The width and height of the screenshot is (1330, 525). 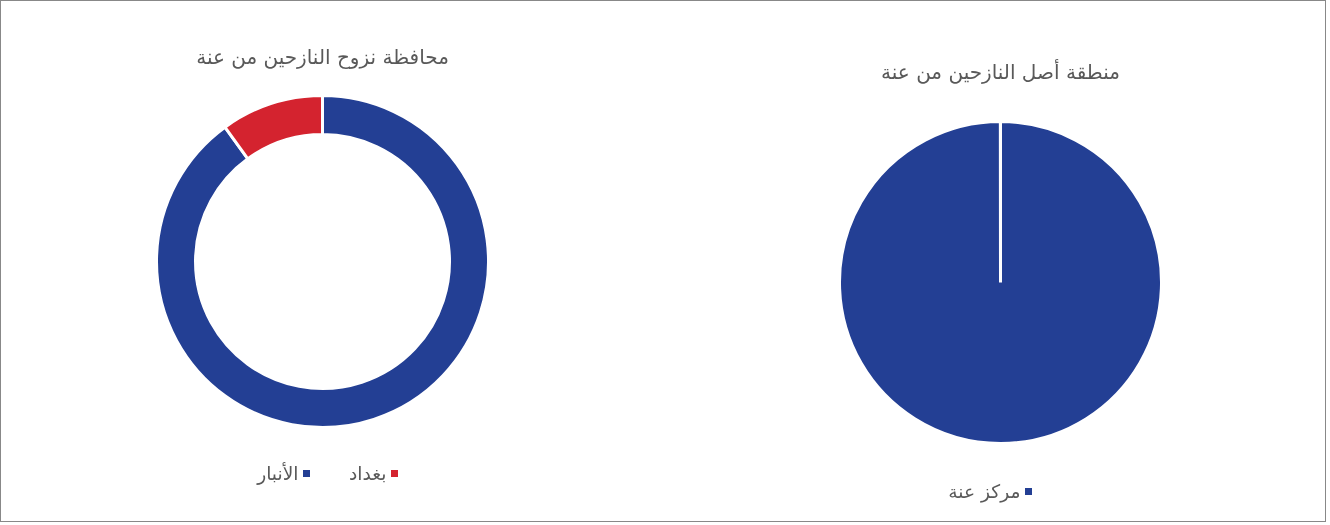 I want to click on chart-title: محافظة نزوح النازحين من عنة, so click(x=322, y=56).